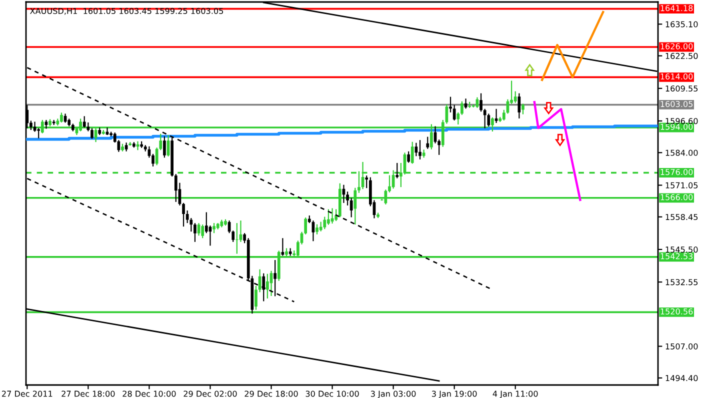 This screenshot has width=703, height=398. Describe the element at coordinates (676, 8) in the screenshot. I see `ref-line-label: 1641.18` at that location.